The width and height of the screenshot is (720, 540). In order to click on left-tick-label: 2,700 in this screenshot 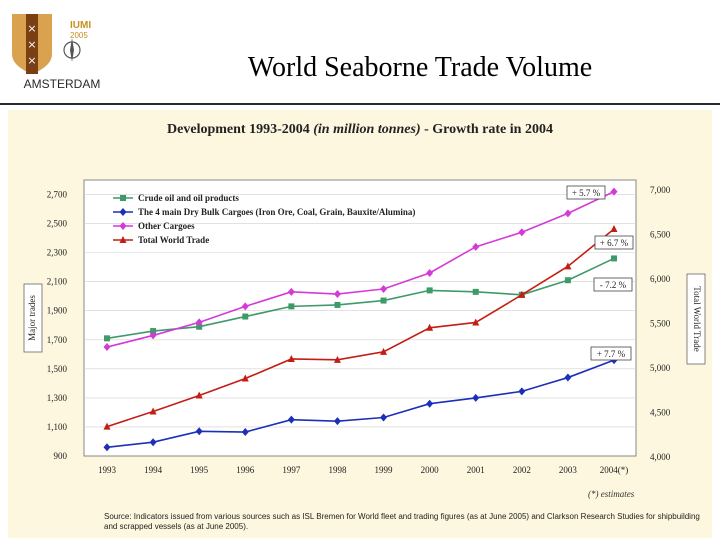, I will do `click(57, 195)`.